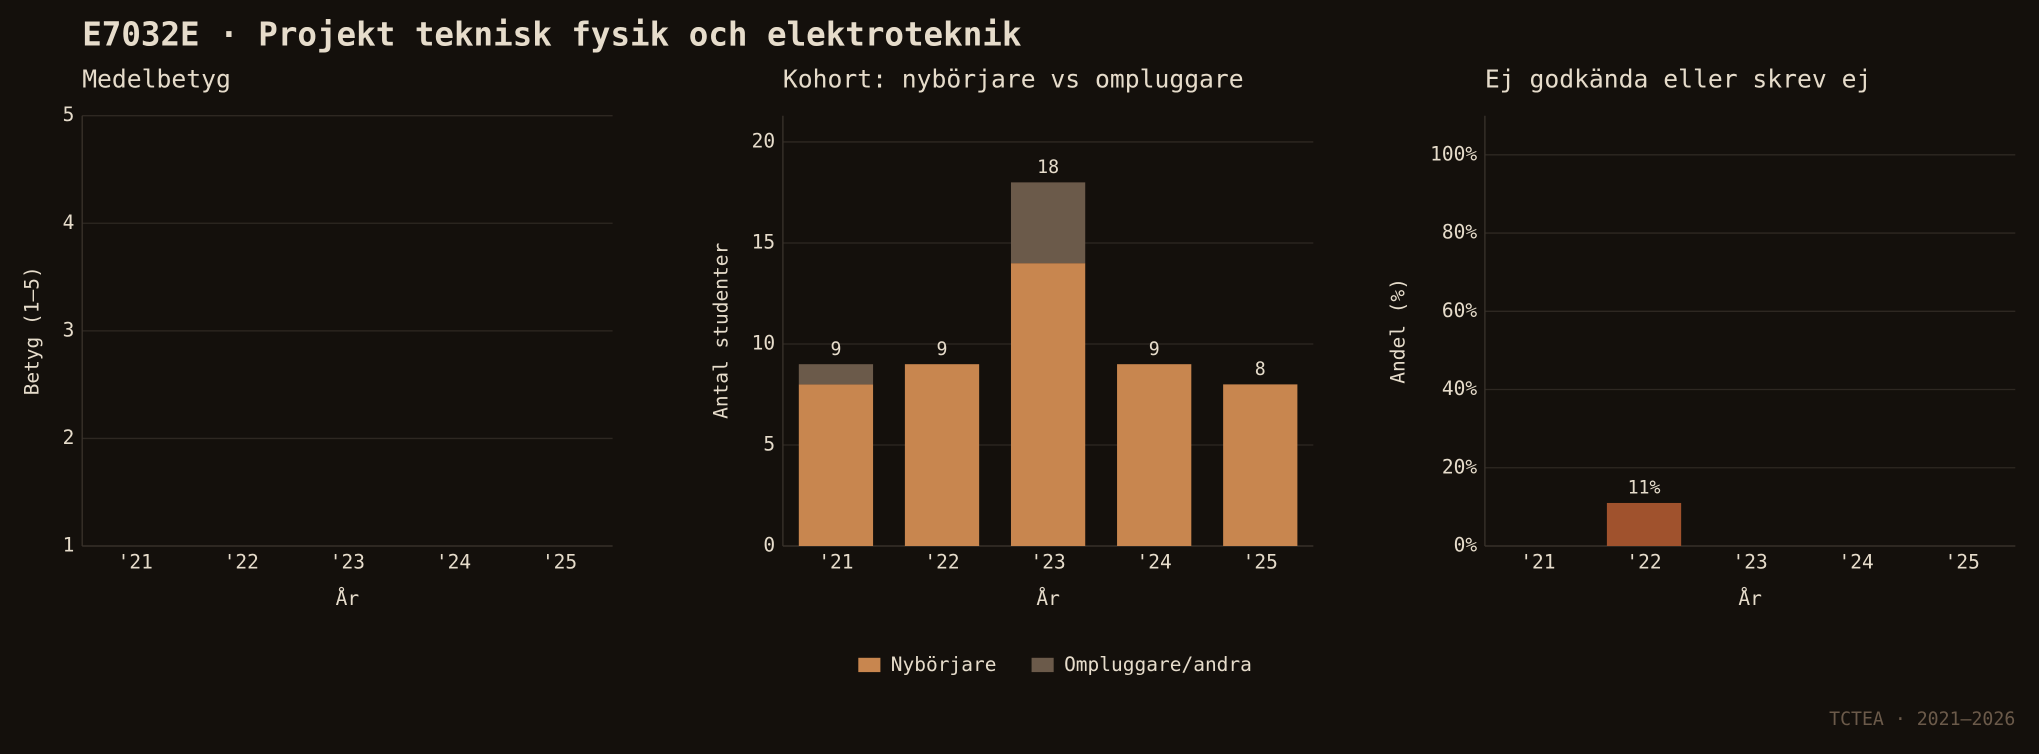  I want to click on legend-label: Ompluggare/andra, so click(1158, 664).